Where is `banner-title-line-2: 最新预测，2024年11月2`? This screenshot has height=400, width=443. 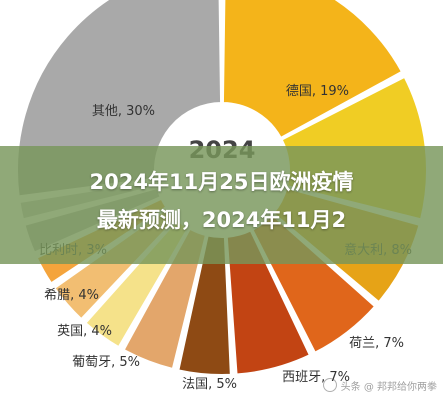
banner-title-line-2: 最新预测，2024年11月2 is located at coordinates (221, 220).